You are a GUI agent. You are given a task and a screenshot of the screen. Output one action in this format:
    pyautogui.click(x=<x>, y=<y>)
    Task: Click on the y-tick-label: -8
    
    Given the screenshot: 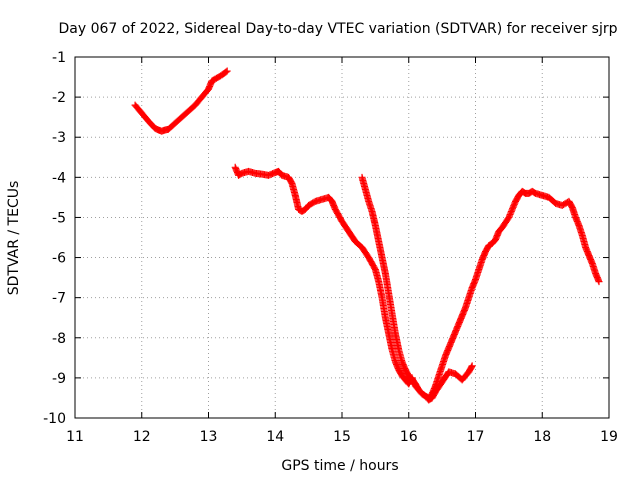 What is the action you would take?
    pyautogui.click(x=59, y=339)
    